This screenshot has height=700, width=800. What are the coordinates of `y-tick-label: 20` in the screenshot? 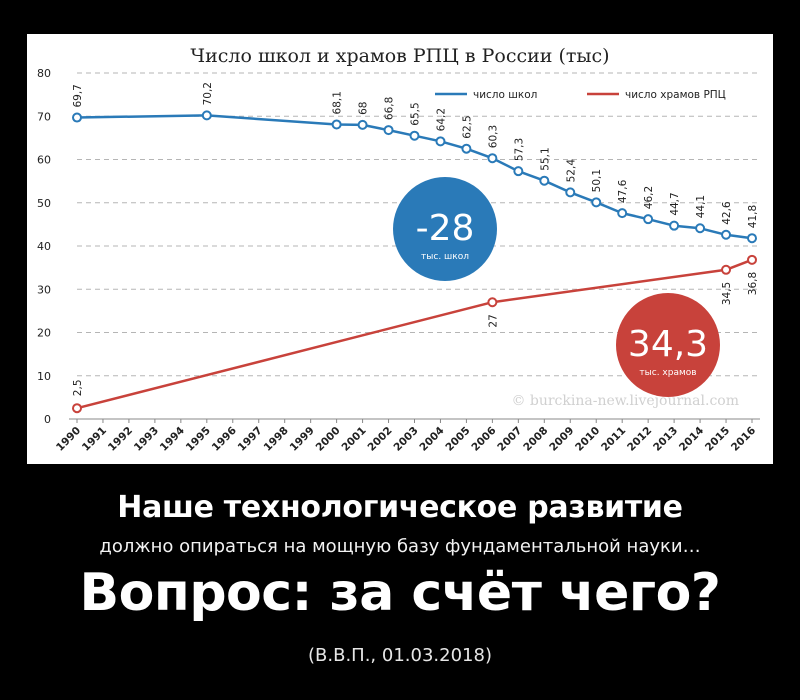 It's located at (44, 333).